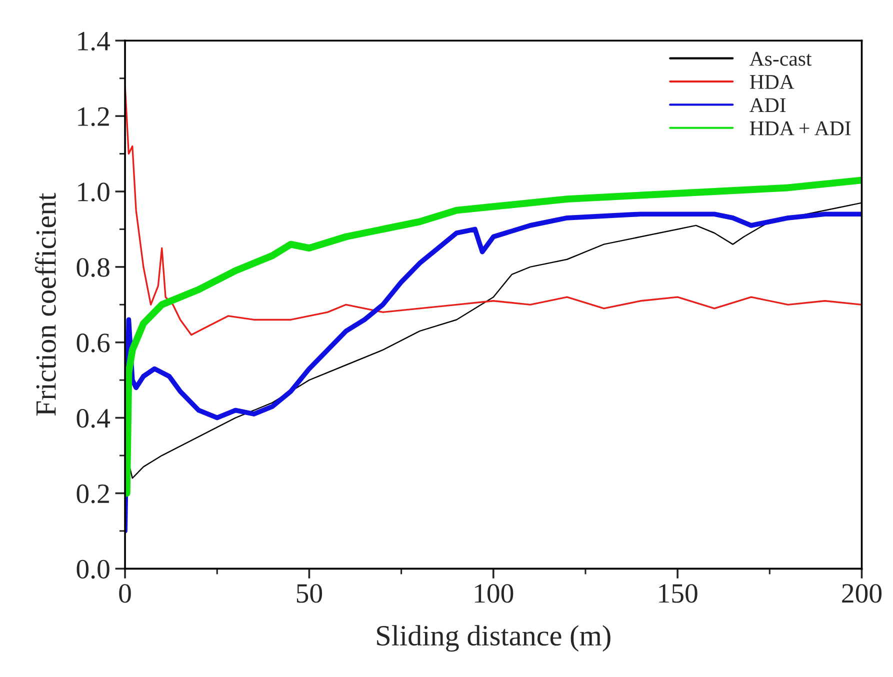 Image resolution: width=893 pixels, height=677 pixels. I want to click on x-tick-label: 0, so click(125, 593).